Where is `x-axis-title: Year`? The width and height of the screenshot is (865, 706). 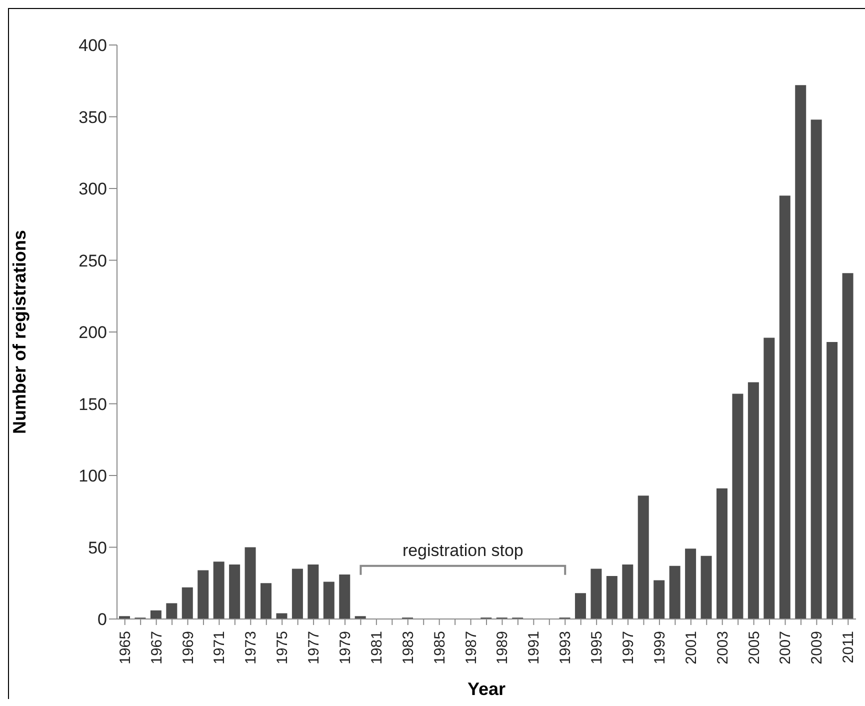 x-axis-title: Year is located at coordinates (486, 689).